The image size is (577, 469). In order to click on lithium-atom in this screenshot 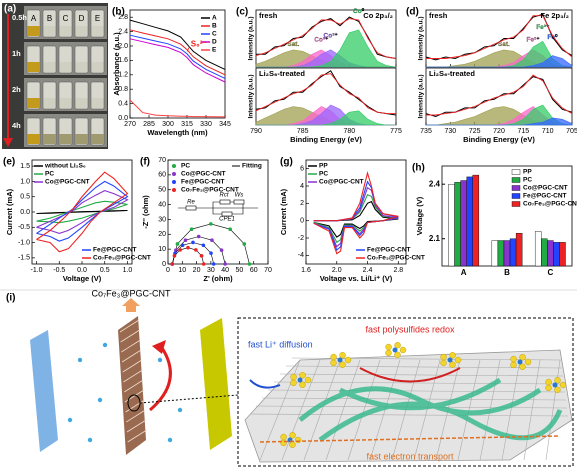, I will do `click(520, 362)`.